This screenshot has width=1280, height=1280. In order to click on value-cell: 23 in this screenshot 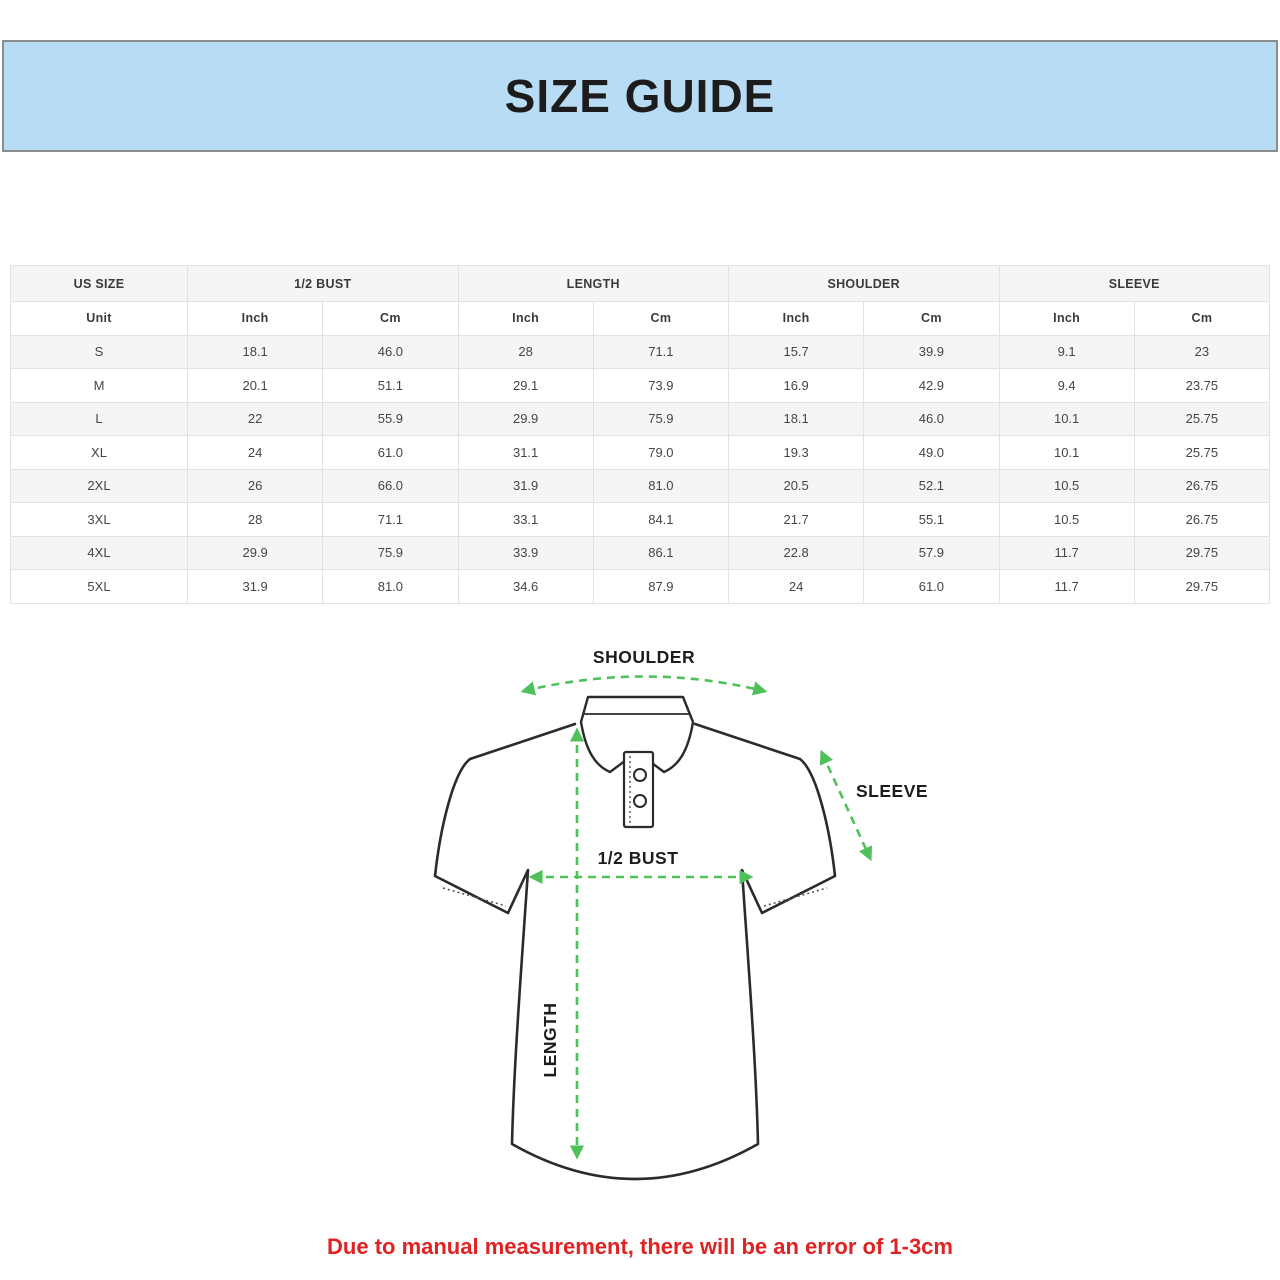, I will do `click(1202, 351)`.